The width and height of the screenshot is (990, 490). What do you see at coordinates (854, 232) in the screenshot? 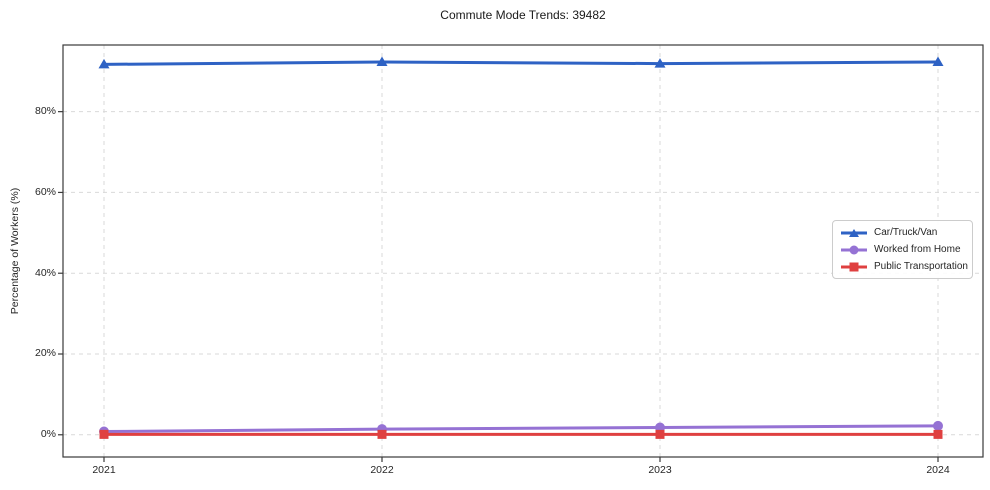
I see `triangle-marker-icon` at bounding box center [854, 232].